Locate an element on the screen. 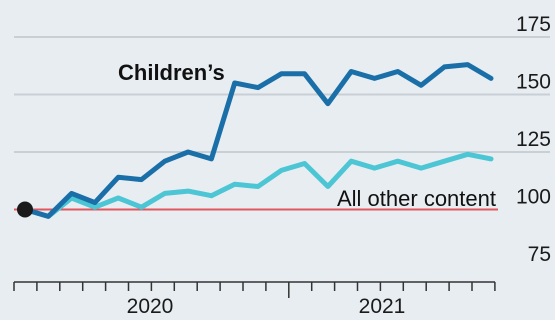 The image size is (555, 320). series-label-childrens: Children’s is located at coordinates (171, 72).